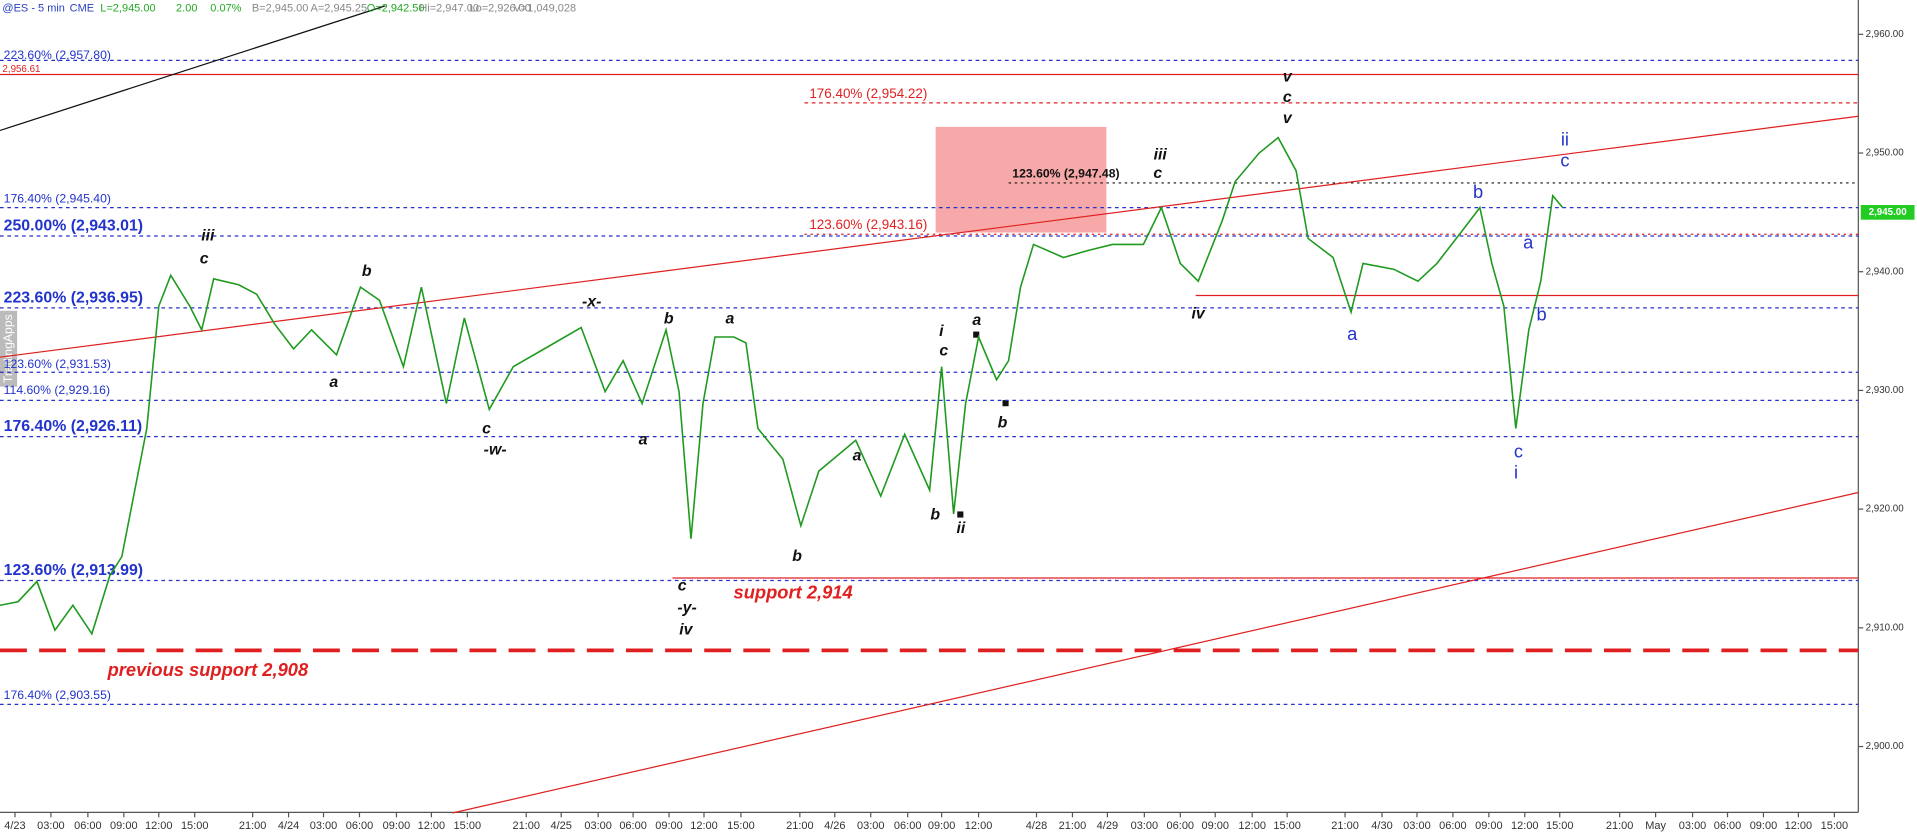 Image resolution: width=1917 pixels, height=832 pixels. Describe the element at coordinates (208, 235) in the screenshot. I see `wave-label: iii` at that location.